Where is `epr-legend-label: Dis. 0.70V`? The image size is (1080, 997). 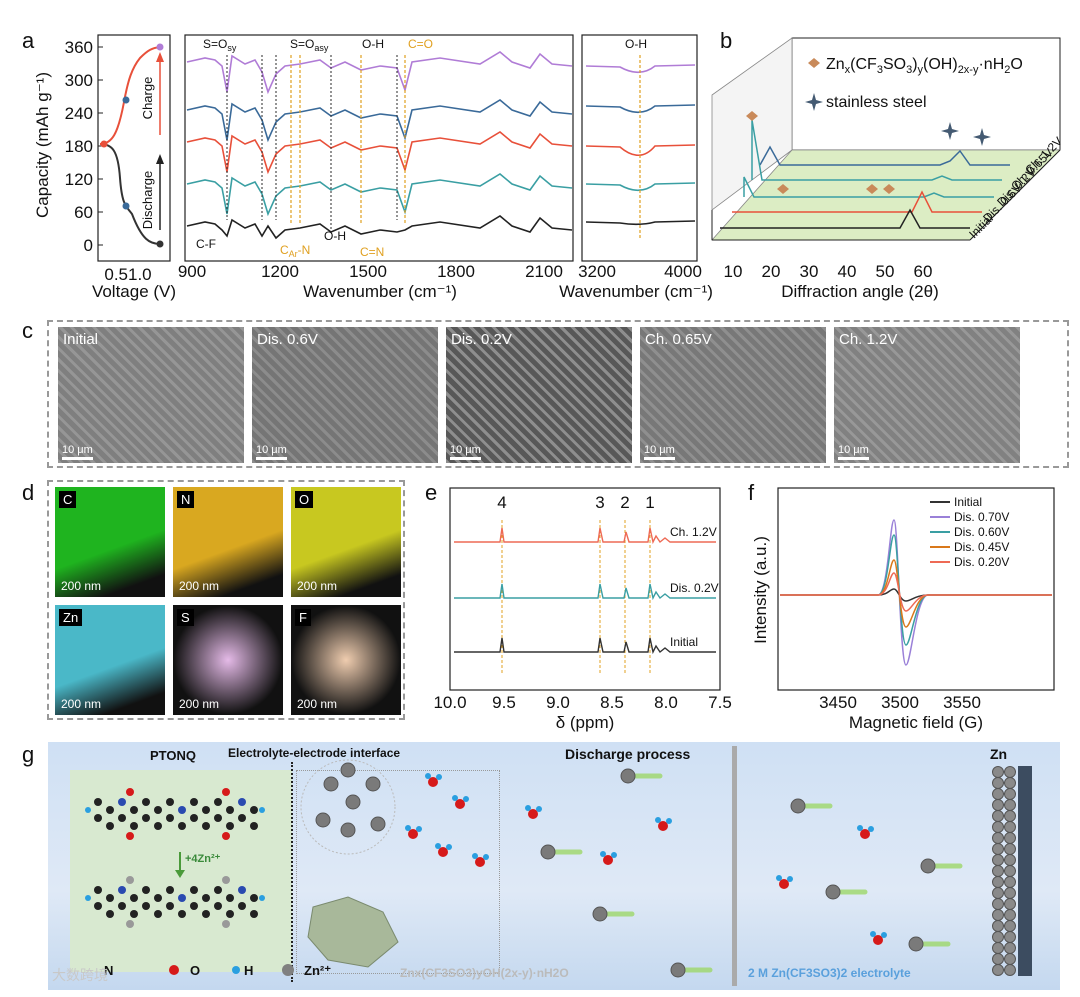 epr-legend-label: Dis. 0.70V is located at coordinates (981, 517).